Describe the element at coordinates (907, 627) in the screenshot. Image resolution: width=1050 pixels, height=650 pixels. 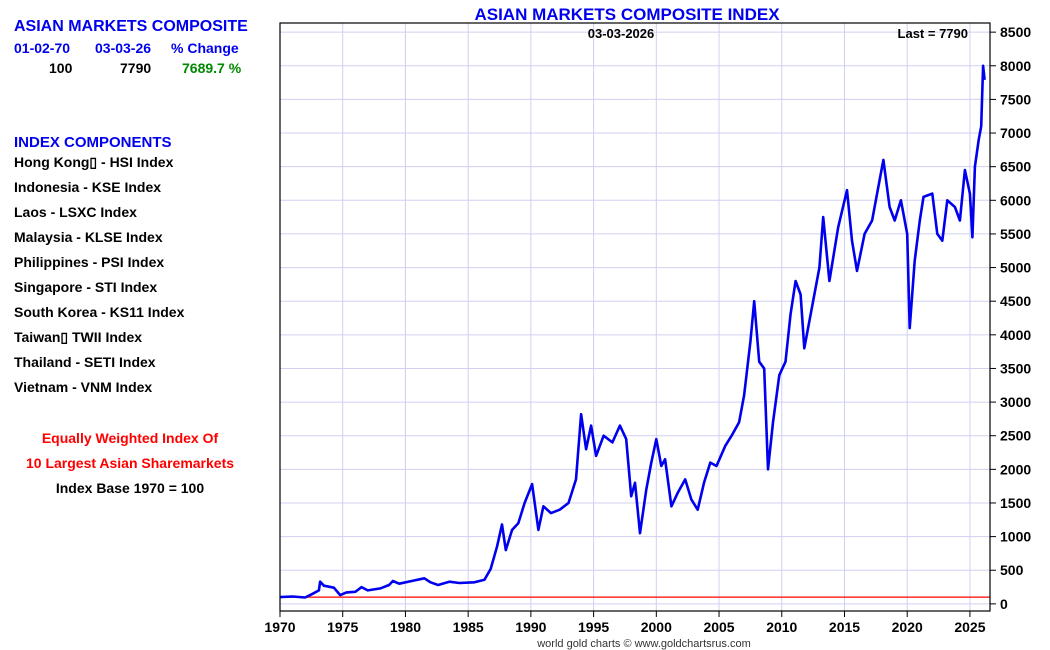
I see `x-tick-label: 2020` at that location.